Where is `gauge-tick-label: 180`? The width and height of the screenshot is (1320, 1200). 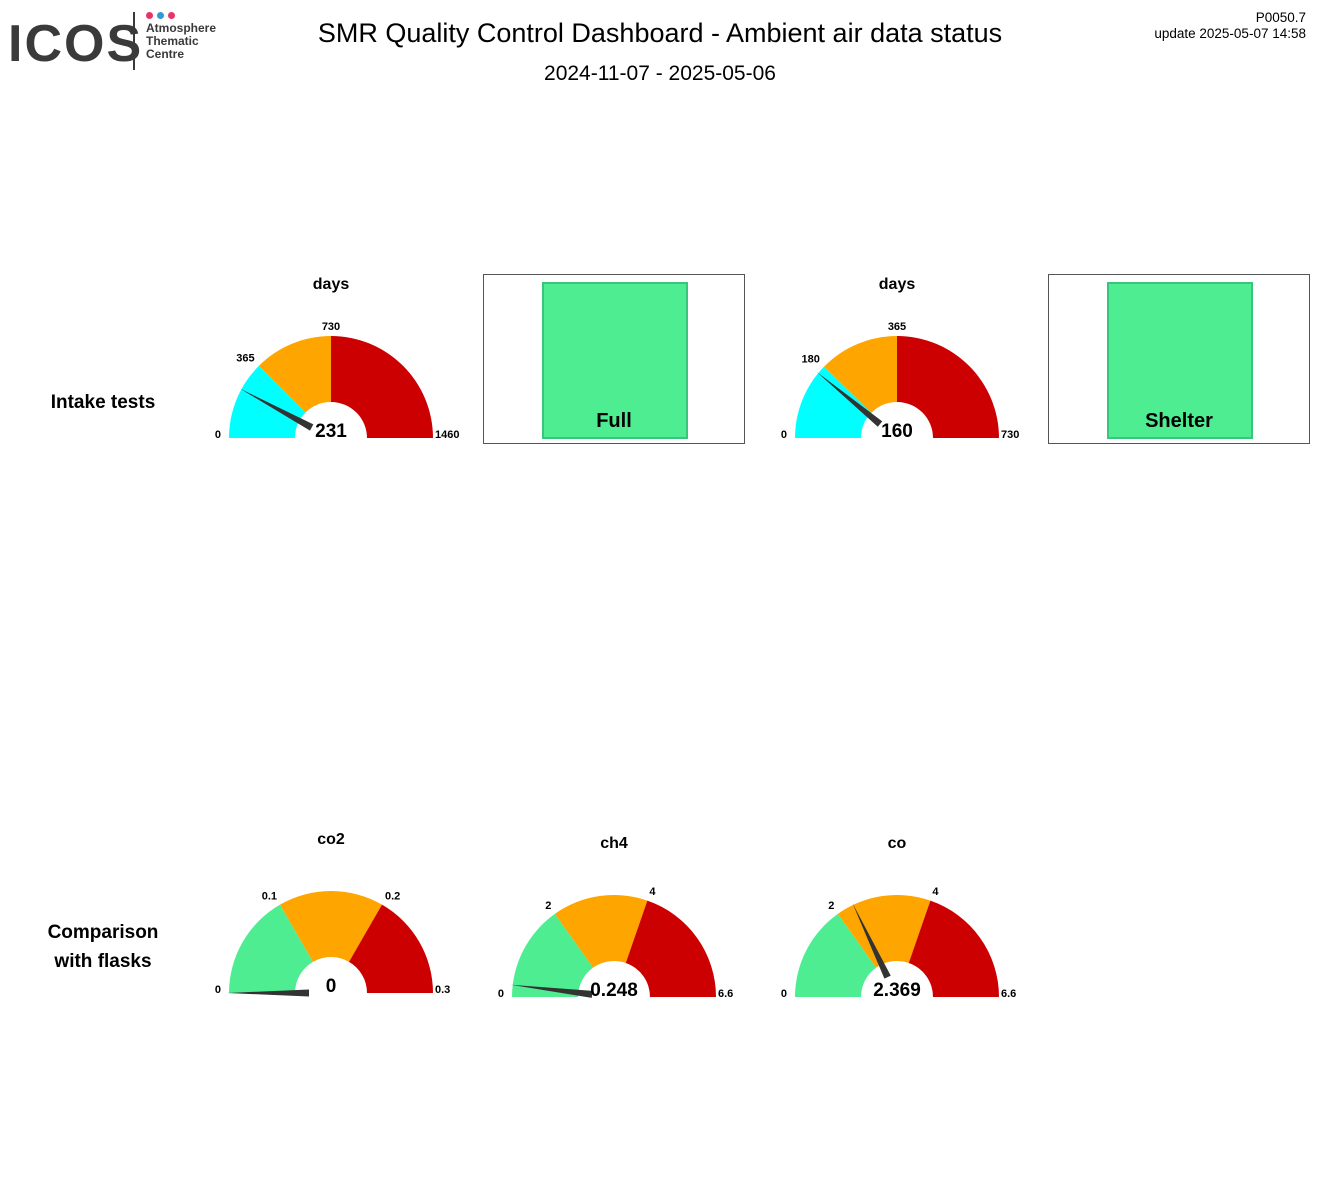
gauge-tick-label: 180 is located at coordinates (810, 359).